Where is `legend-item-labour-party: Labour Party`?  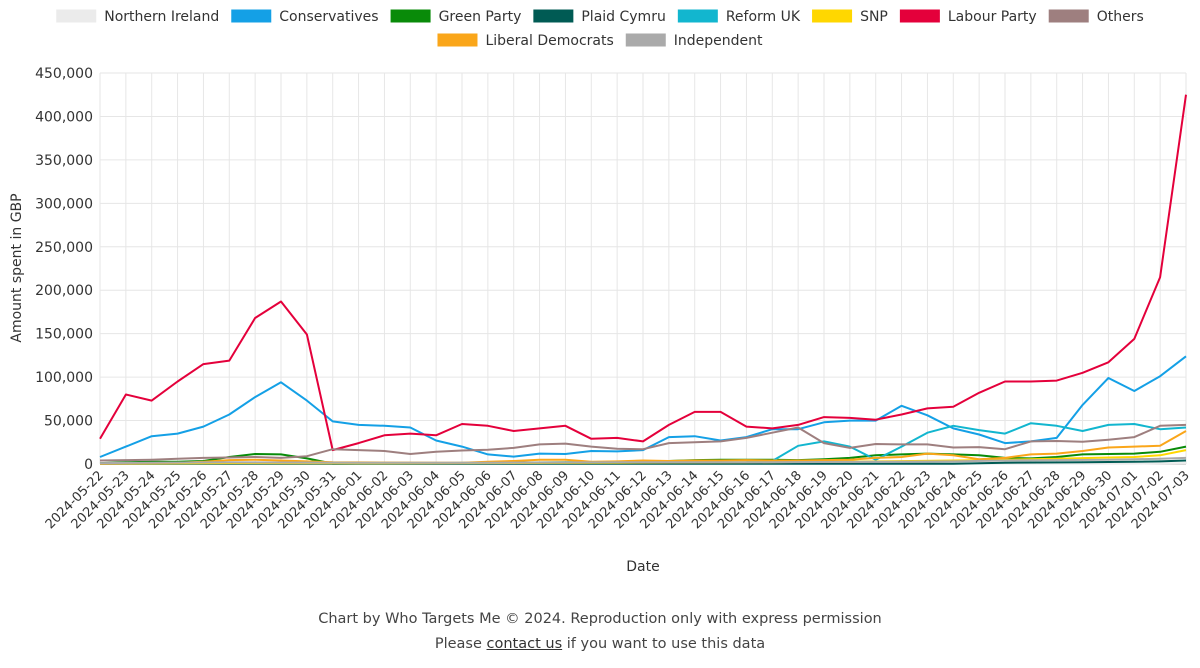
legend-item-labour-party: Labour Party is located at coordinates (968, 17).